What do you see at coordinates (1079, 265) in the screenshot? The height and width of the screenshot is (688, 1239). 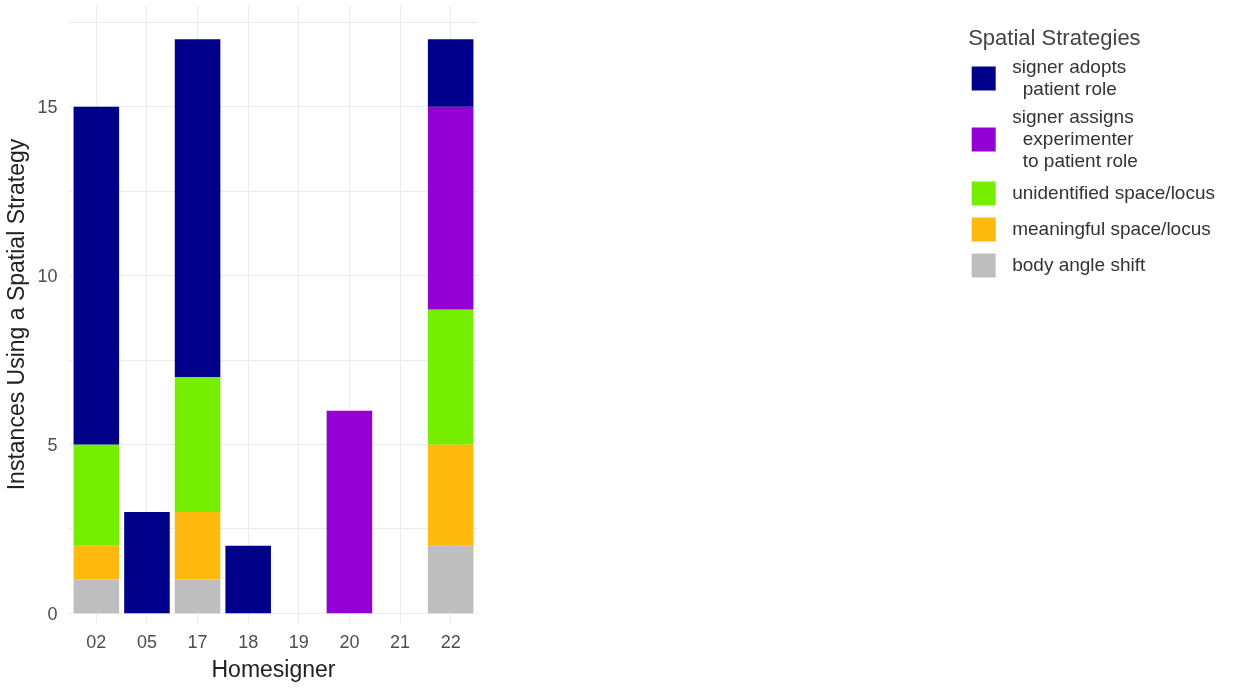 I see `legend-label: body angle shift` at bounding box center [1079, 265].